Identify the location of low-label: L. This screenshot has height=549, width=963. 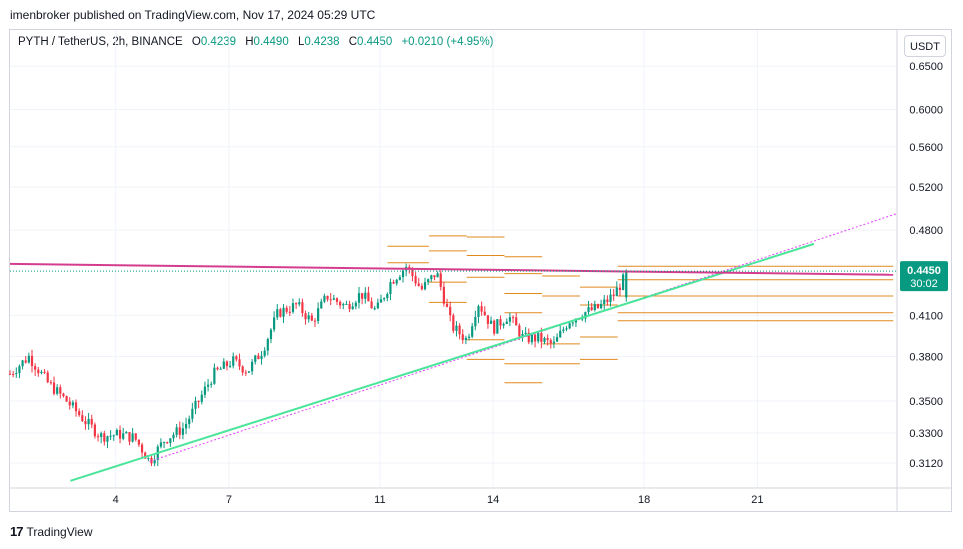
(301, 42).